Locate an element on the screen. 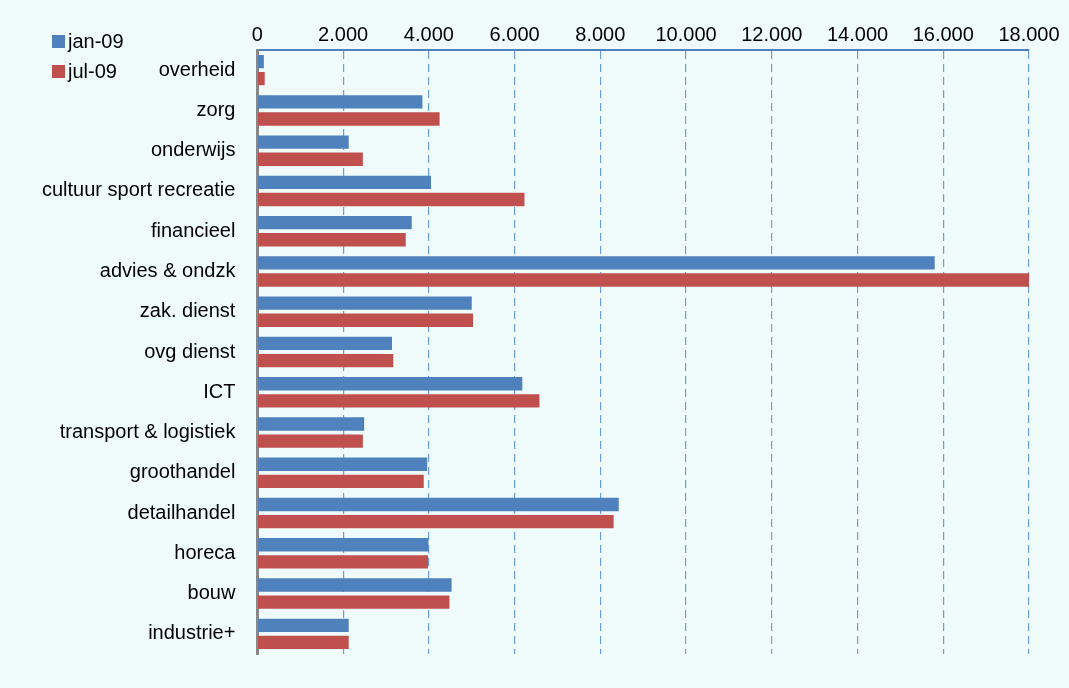  x-tick-label: 6.000 is located at coordinates (514, 33).